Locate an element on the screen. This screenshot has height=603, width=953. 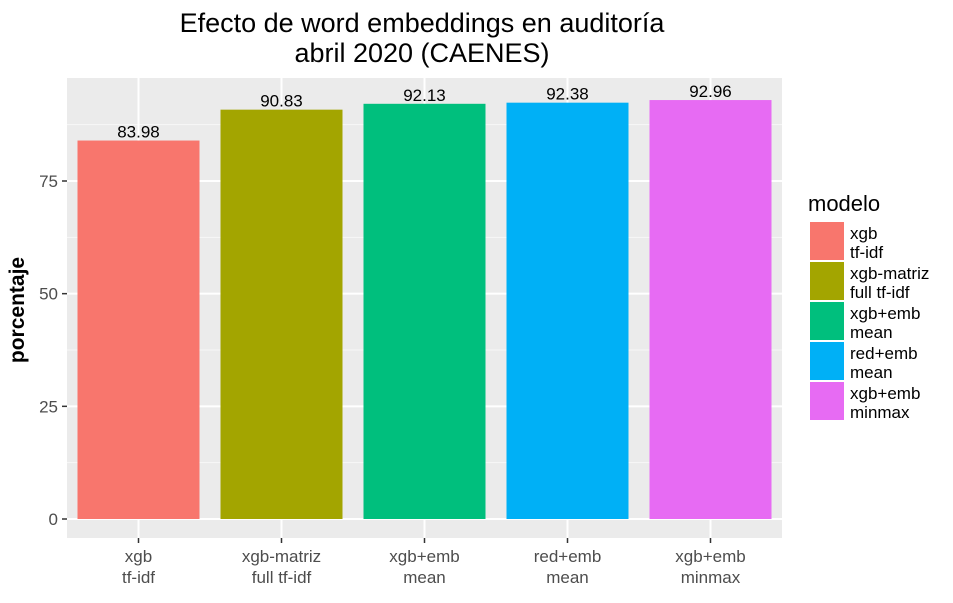
chart-title: Efecto de word embeddings en auditoría is located at coordinates (423, 23).